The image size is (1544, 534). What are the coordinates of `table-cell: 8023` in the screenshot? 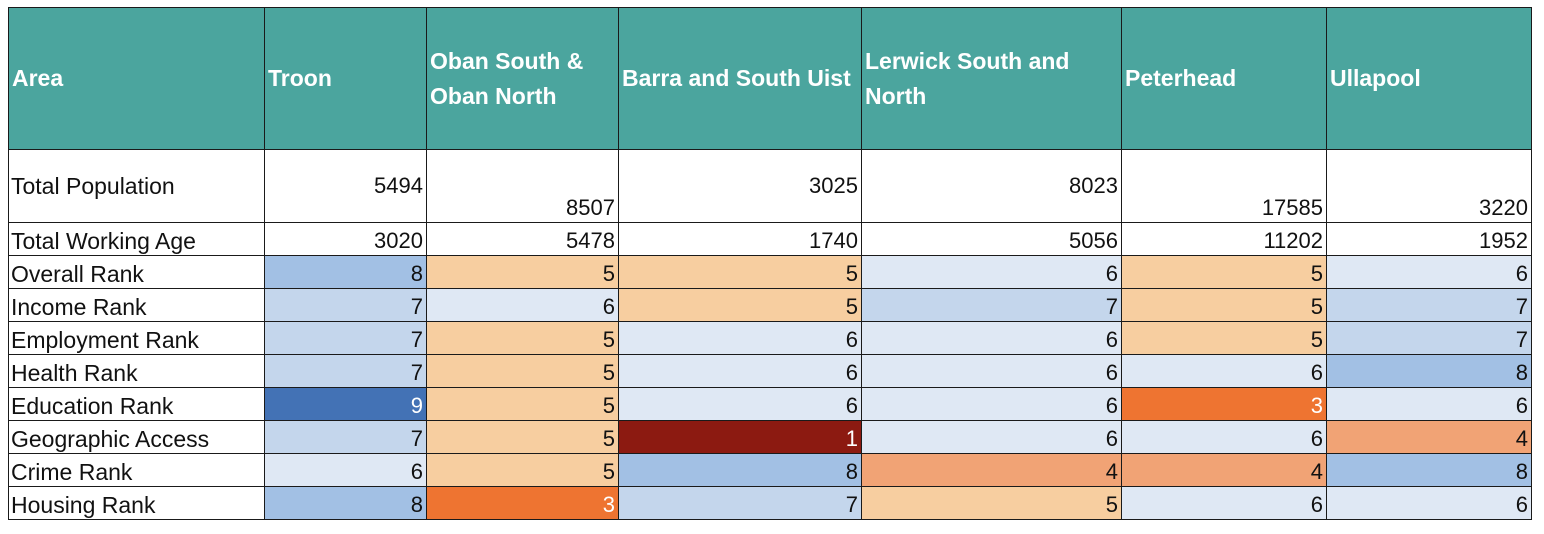 It's located at (991, 186).